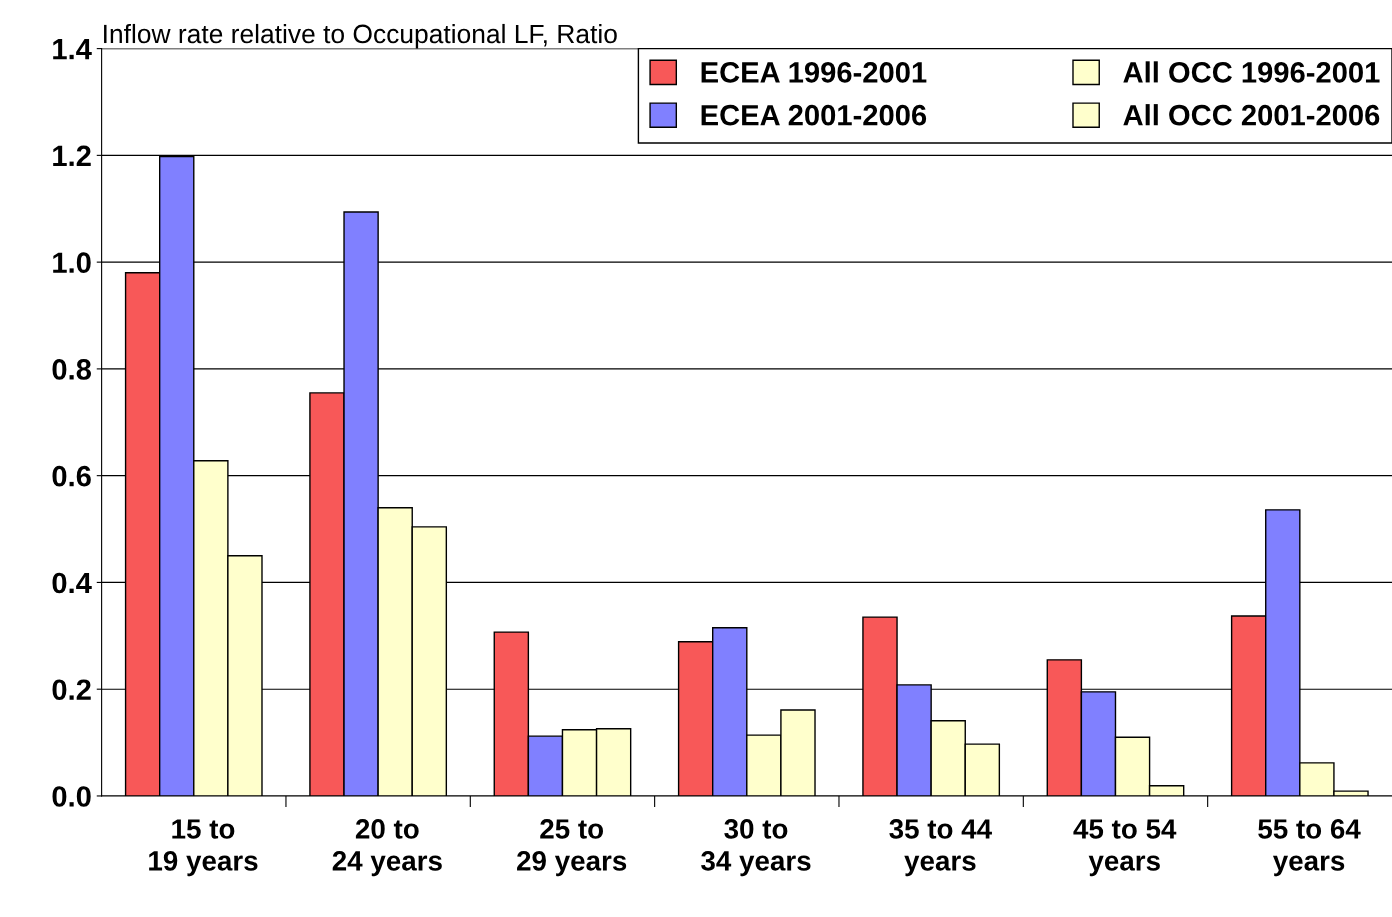  Describe the element at coordinates (756, 848) in the screenshot. I see `x-tick-label: 30 to 34 years` at that location.